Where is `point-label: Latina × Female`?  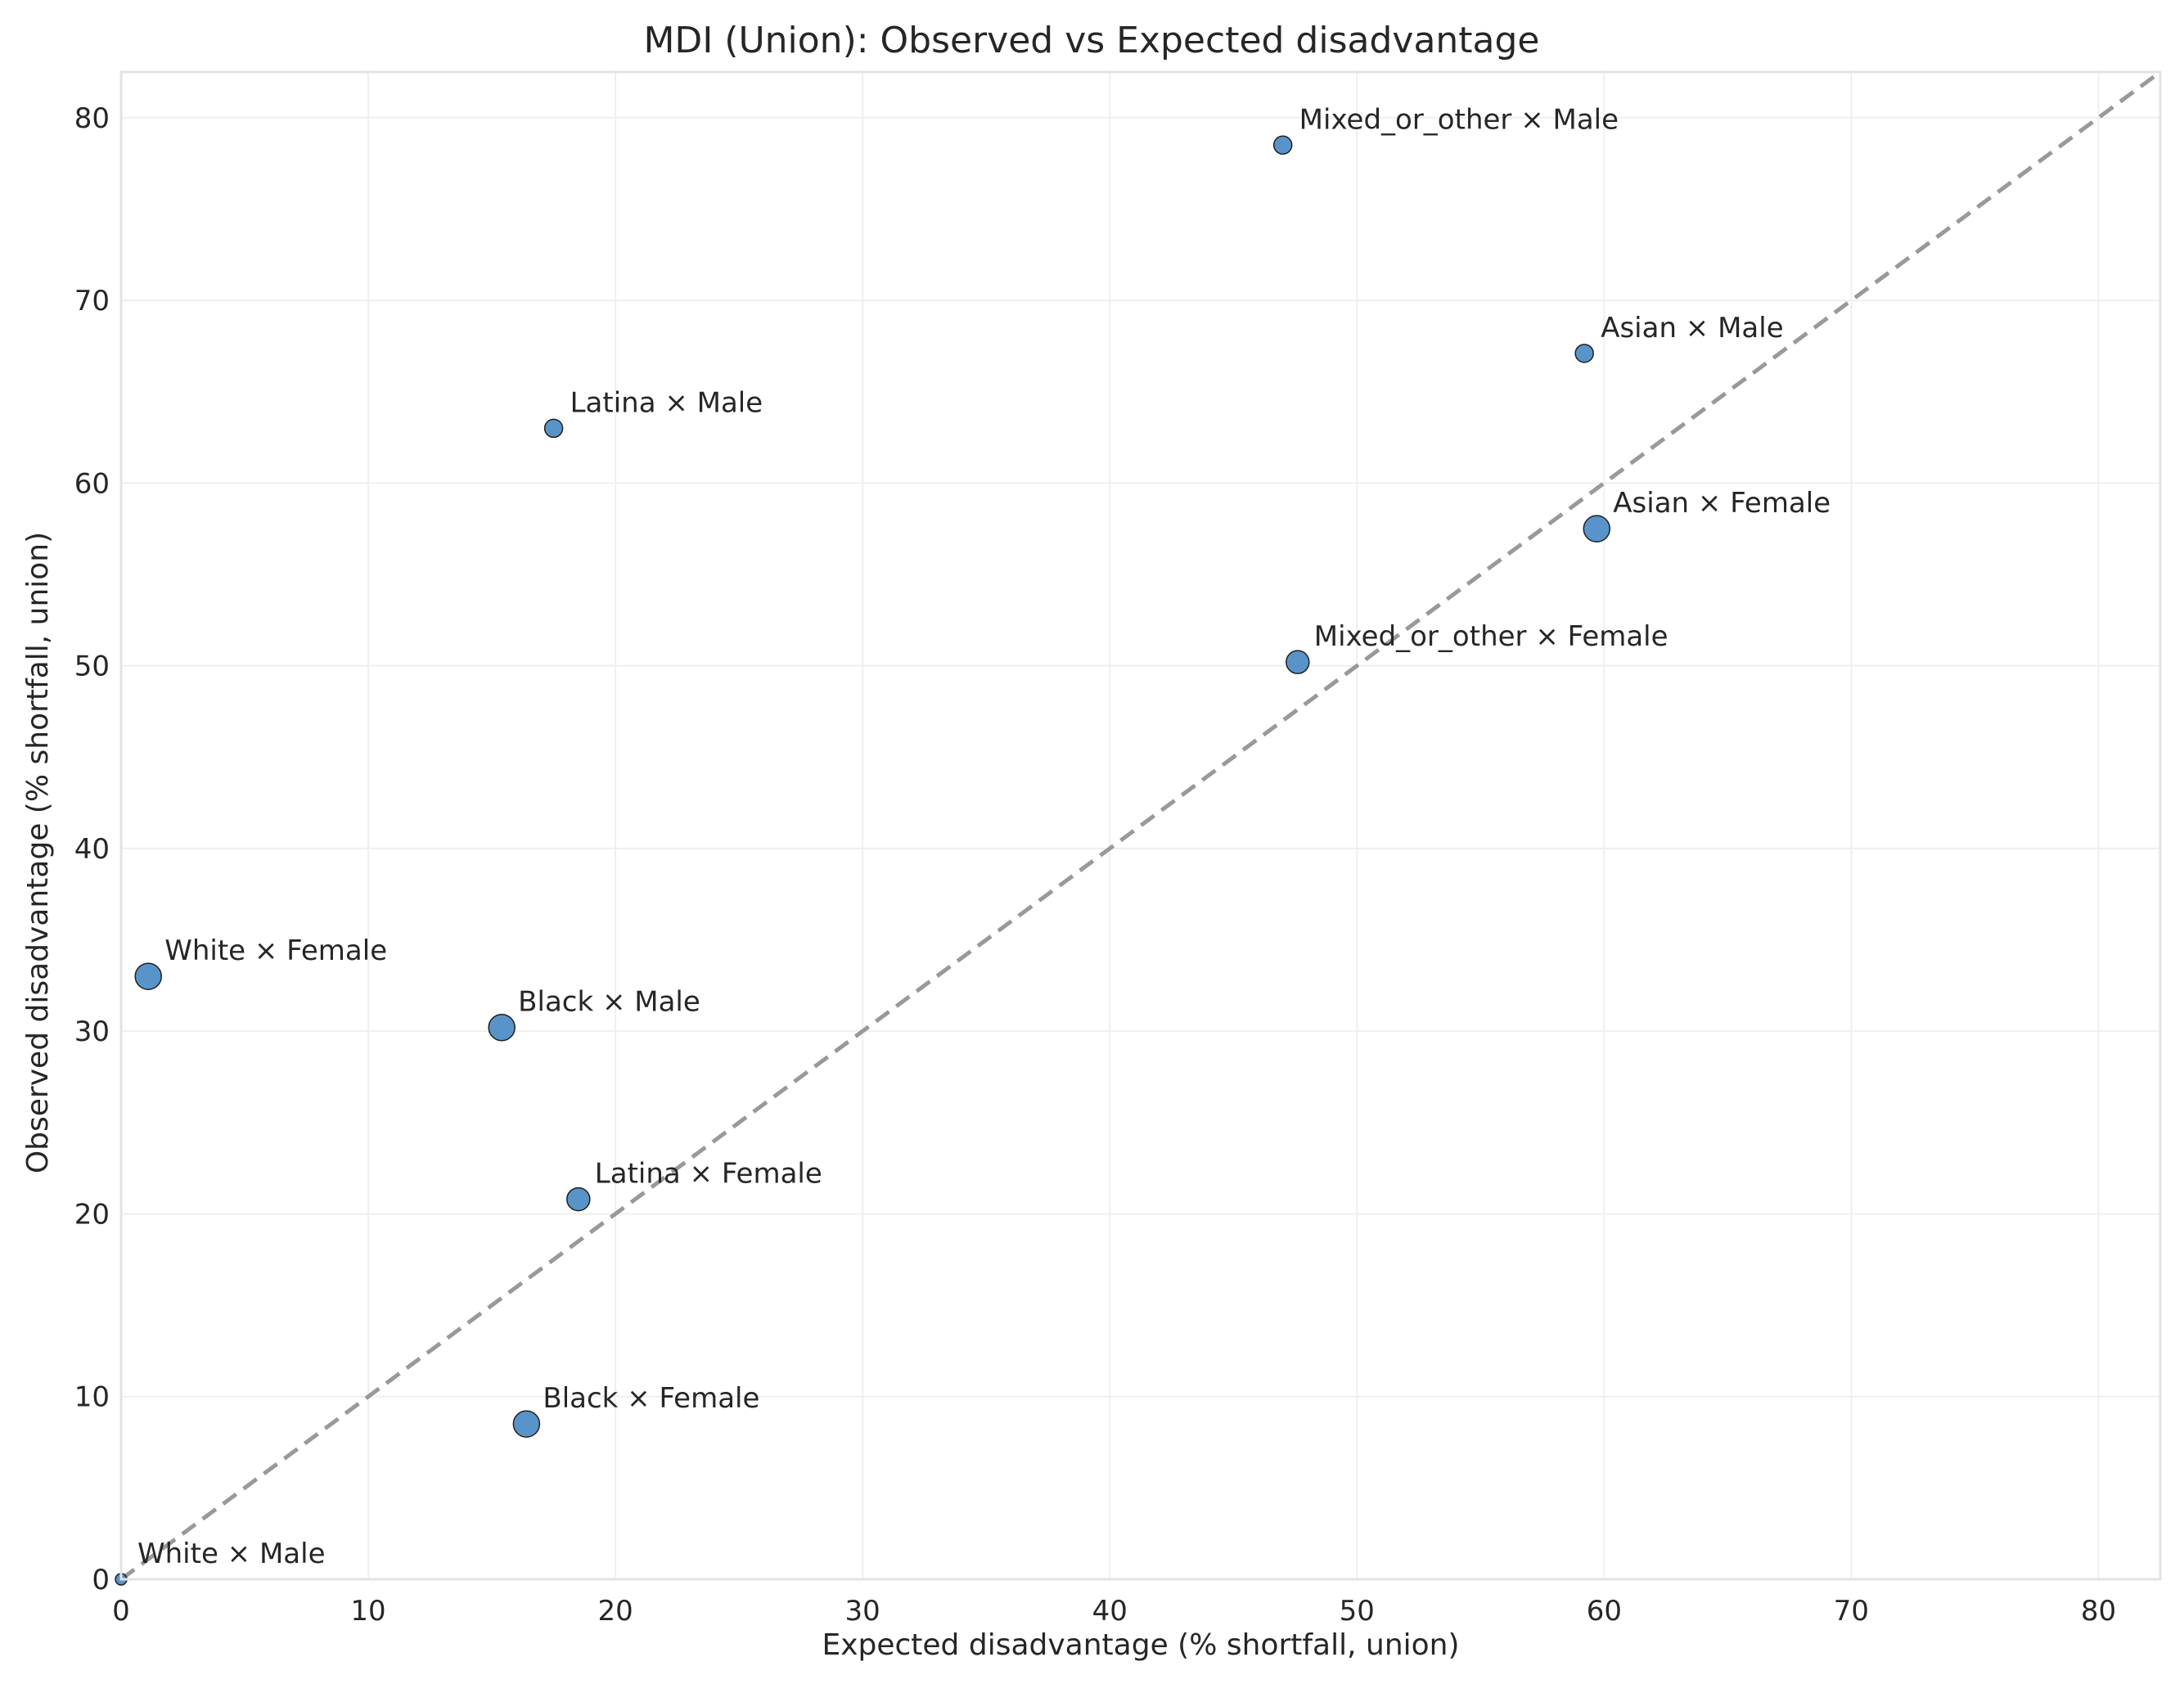
point-label: Latina × Female is located at coordinates (709, 1174).